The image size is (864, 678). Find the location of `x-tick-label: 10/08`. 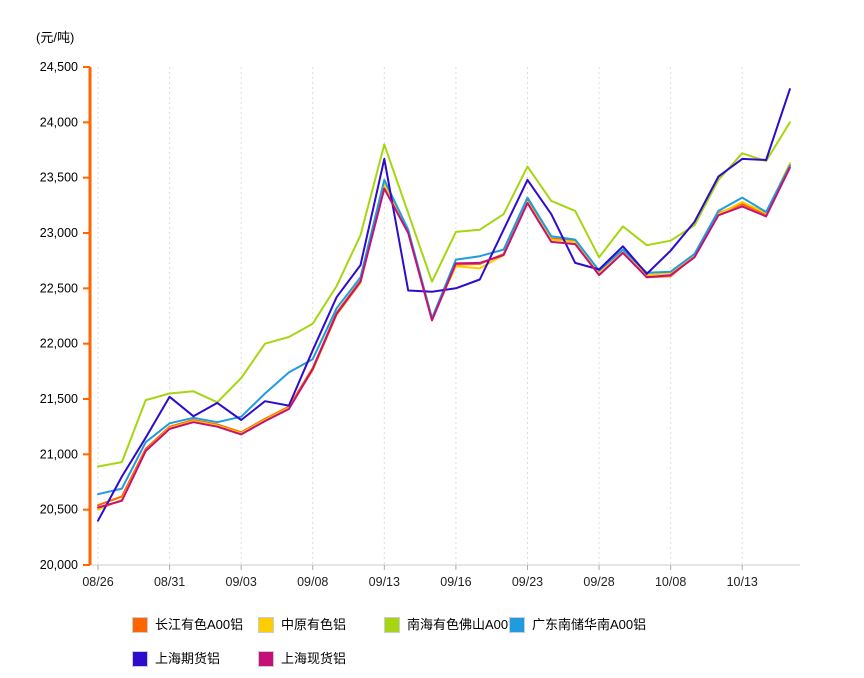

x-tick-label: 10/08 is located at coordinates (670, 582).